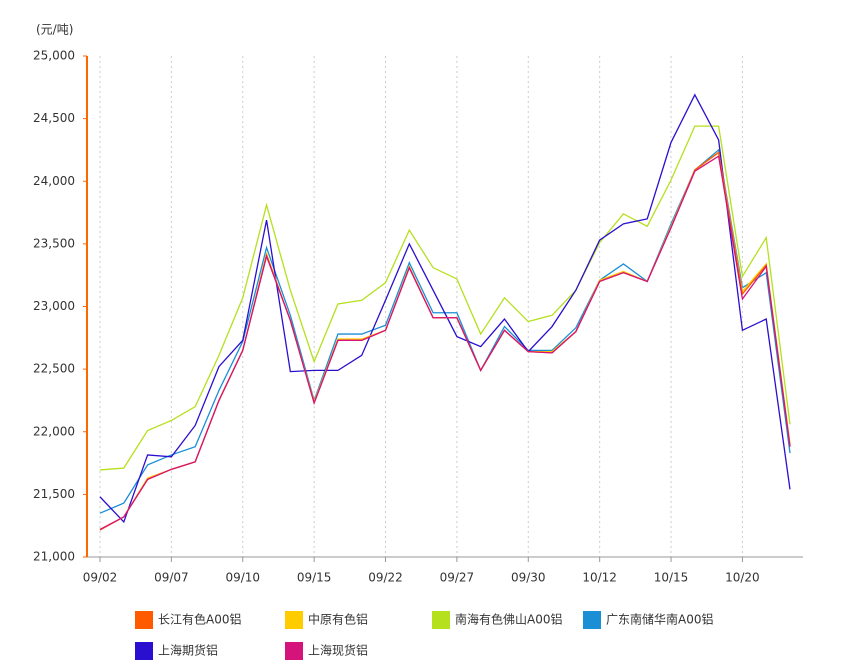 This screenshot has height=672, width=854. What do you see at coordinates (528, 578) in the screenshot?
I see `x-tick-label: 09/30` at bounding box center [528, 578].